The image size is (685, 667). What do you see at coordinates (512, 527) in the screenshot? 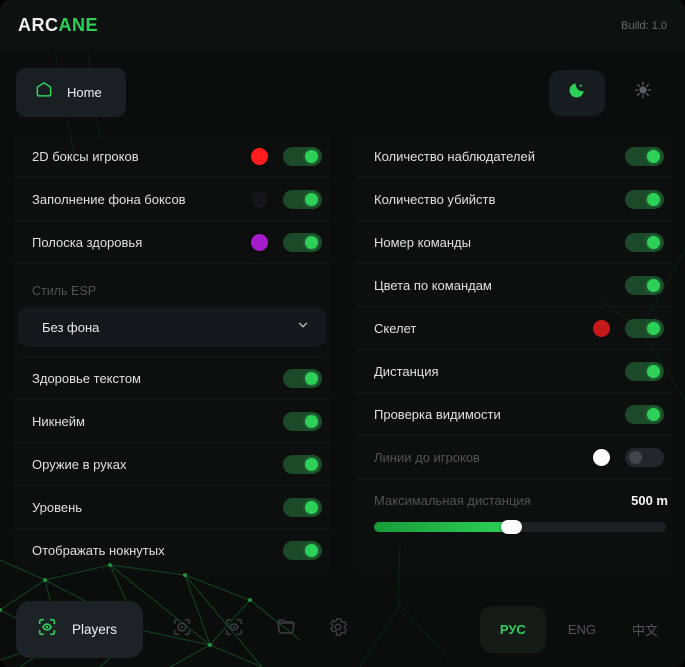
I see `slider-thumb` at bounding box center [512, 527].